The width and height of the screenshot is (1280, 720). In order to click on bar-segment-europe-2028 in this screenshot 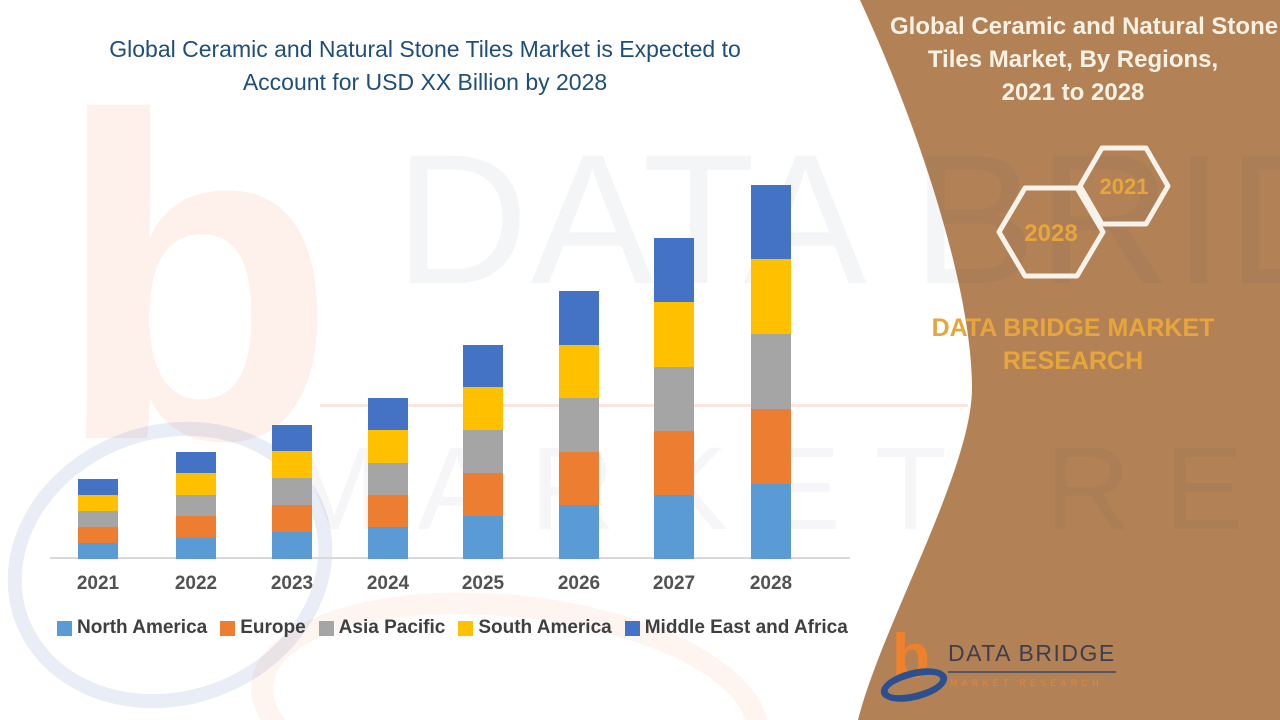, I will do `click(771, 447)`.